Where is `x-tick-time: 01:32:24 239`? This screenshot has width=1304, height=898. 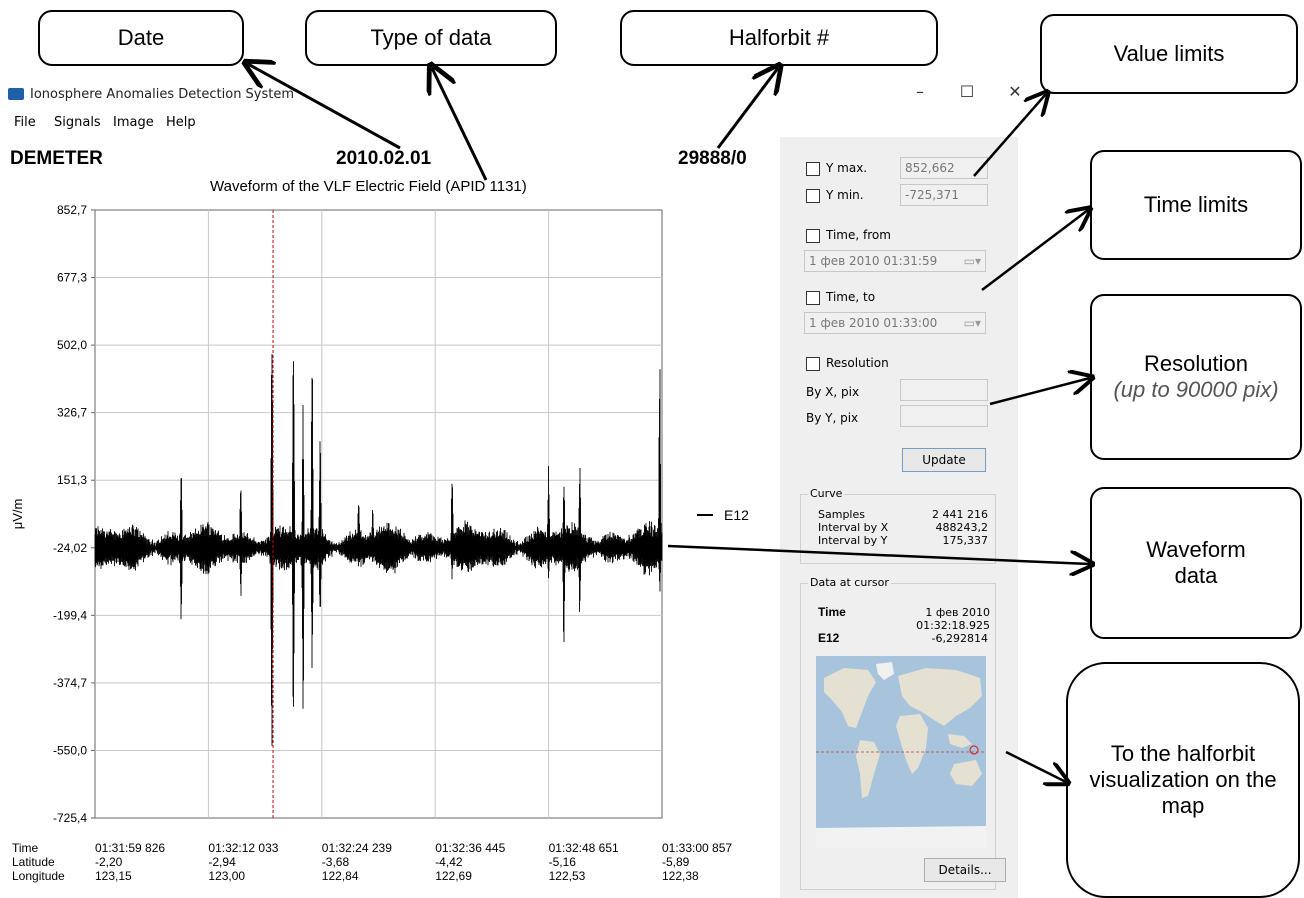 x-tick-time: 01:32:24 239 is located at coordinates (357, 848).